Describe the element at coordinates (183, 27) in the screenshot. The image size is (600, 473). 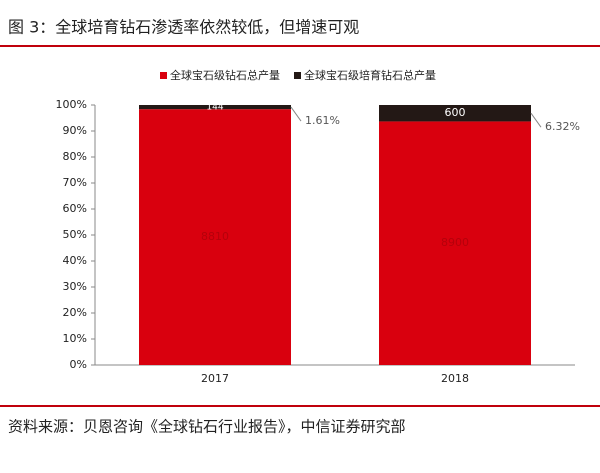
I see `chart-title: 图 3：全球培育钻石渗透率依然较低，但增速可观` at that location.